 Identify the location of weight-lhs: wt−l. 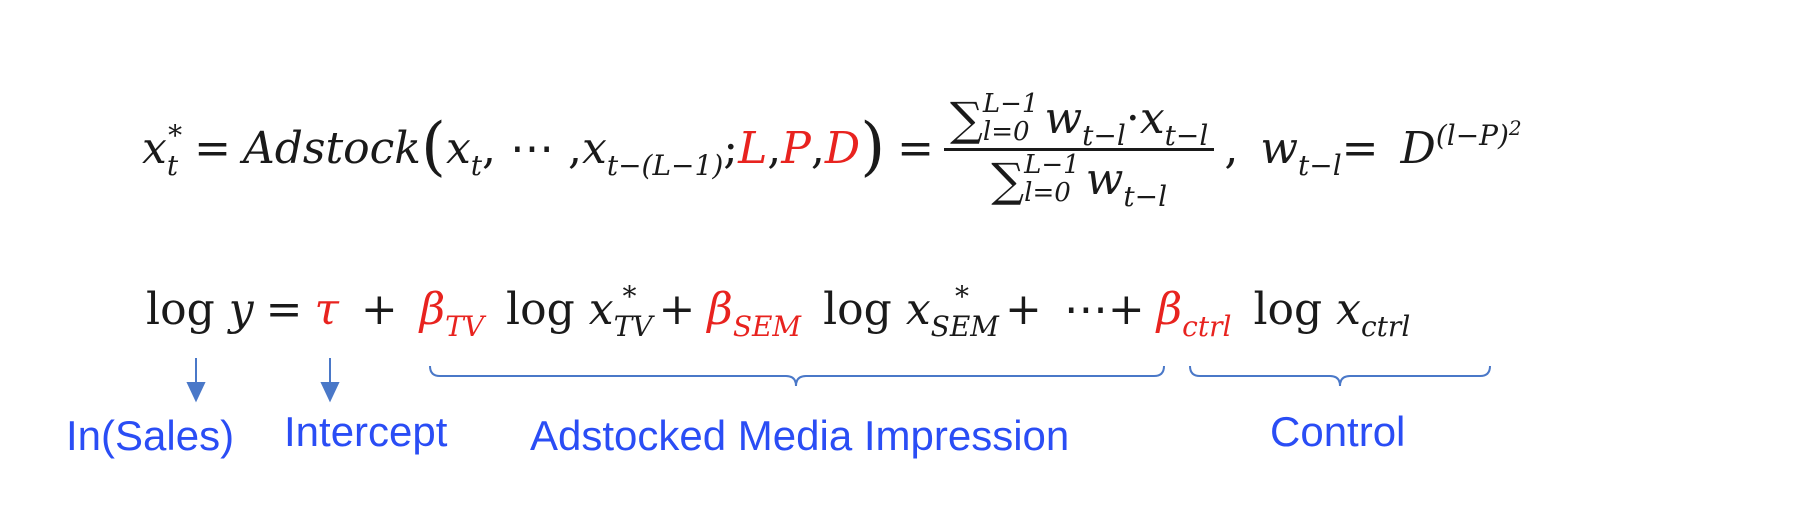
(1301, 152).